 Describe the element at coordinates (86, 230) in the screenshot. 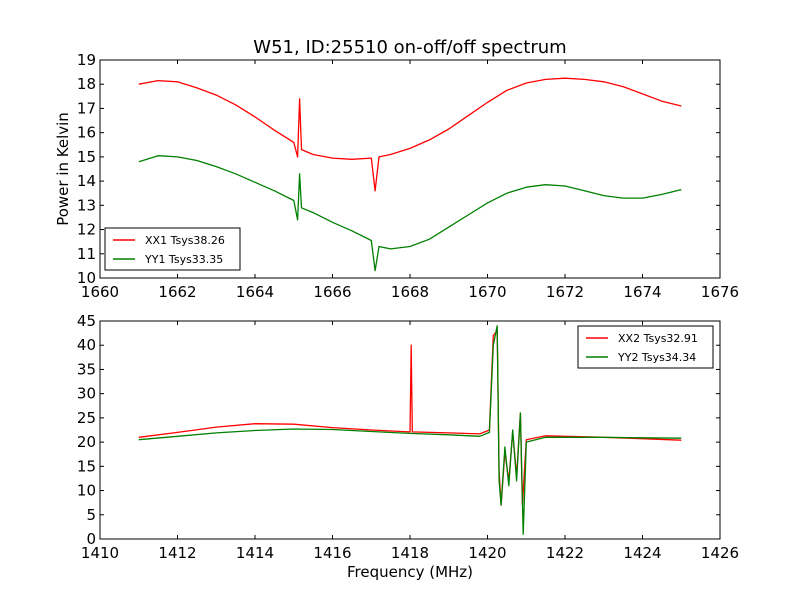

I see `top-y-tick-label: 12` at that location.